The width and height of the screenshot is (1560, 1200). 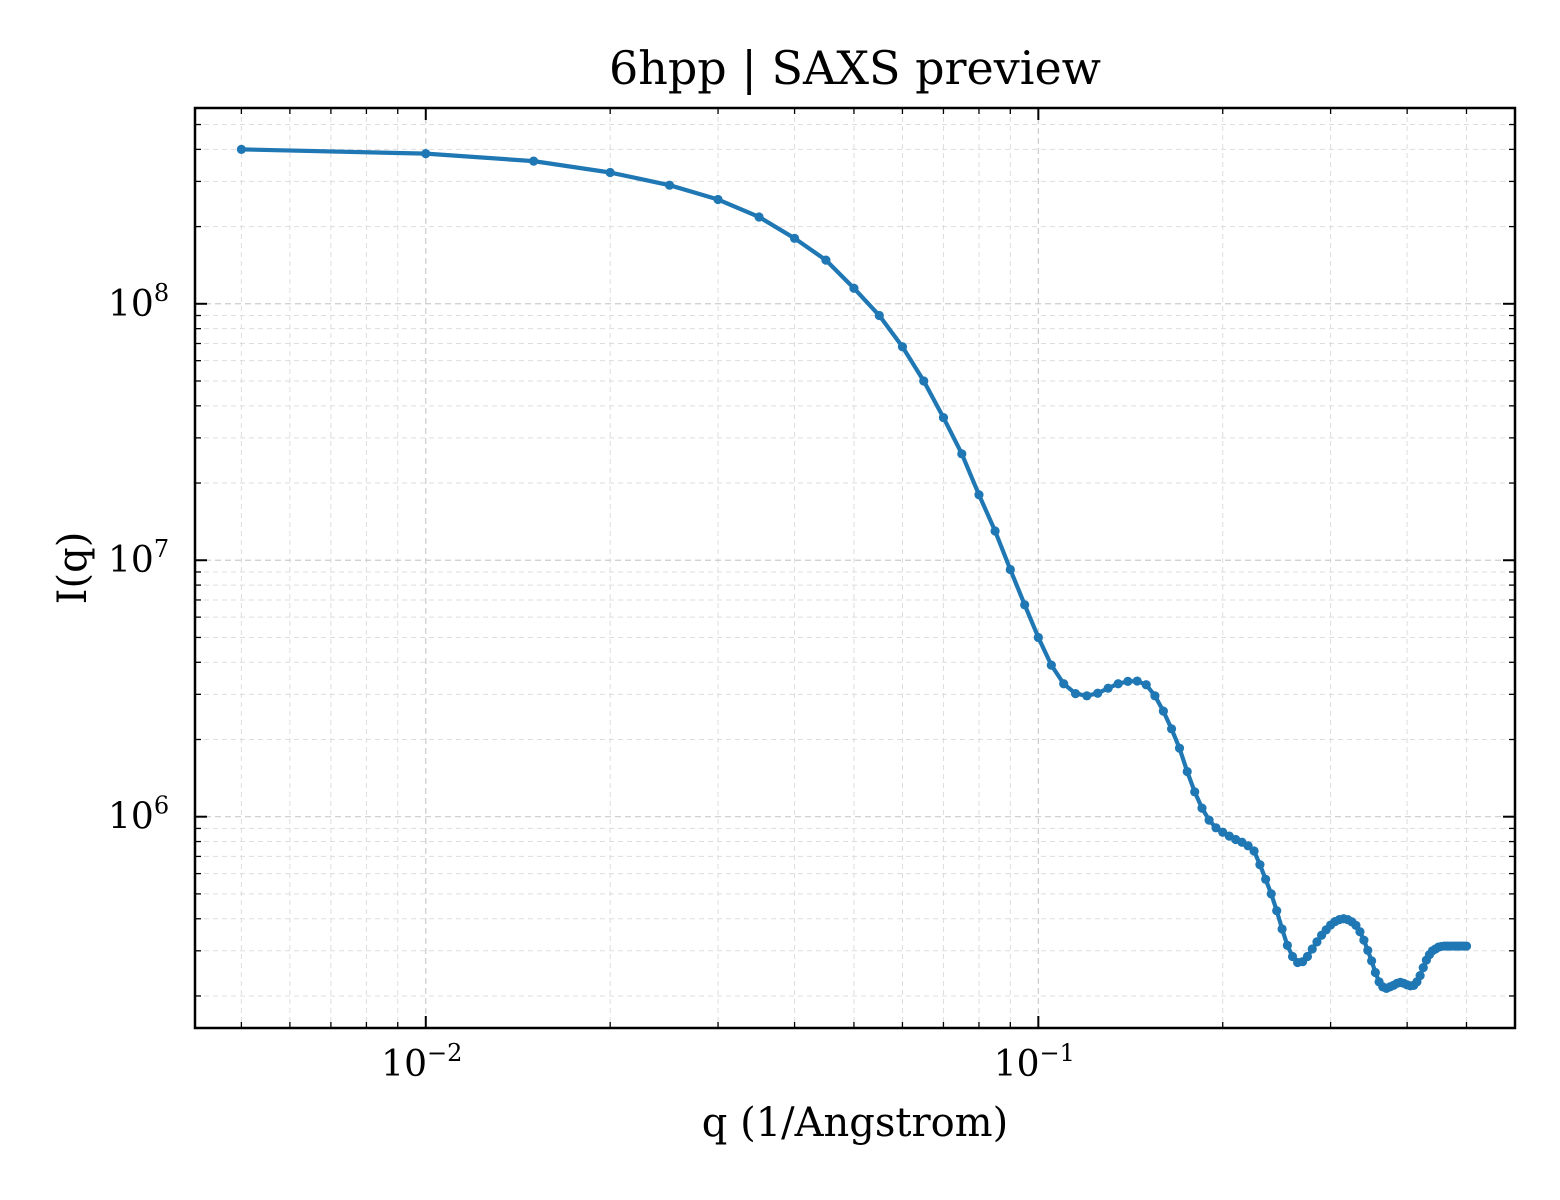 What do you see at coordinates (855, 68) in the screenshot?
I see `chart-title: 6hpp | SAXS preview` at bounding box center [855, 68].